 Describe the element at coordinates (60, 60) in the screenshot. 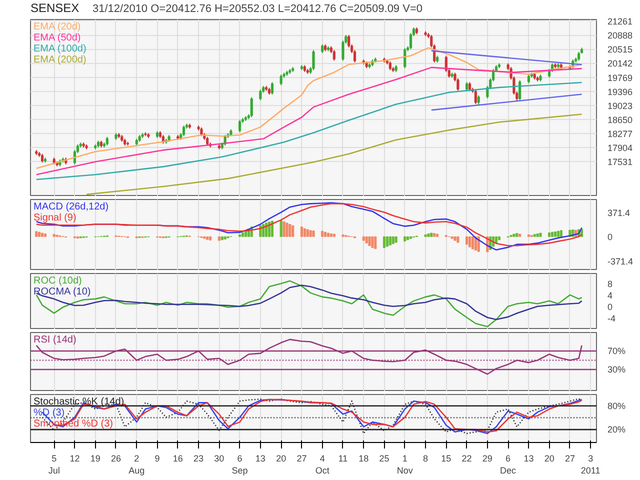

I see `text: EMA (200d)` at that location.